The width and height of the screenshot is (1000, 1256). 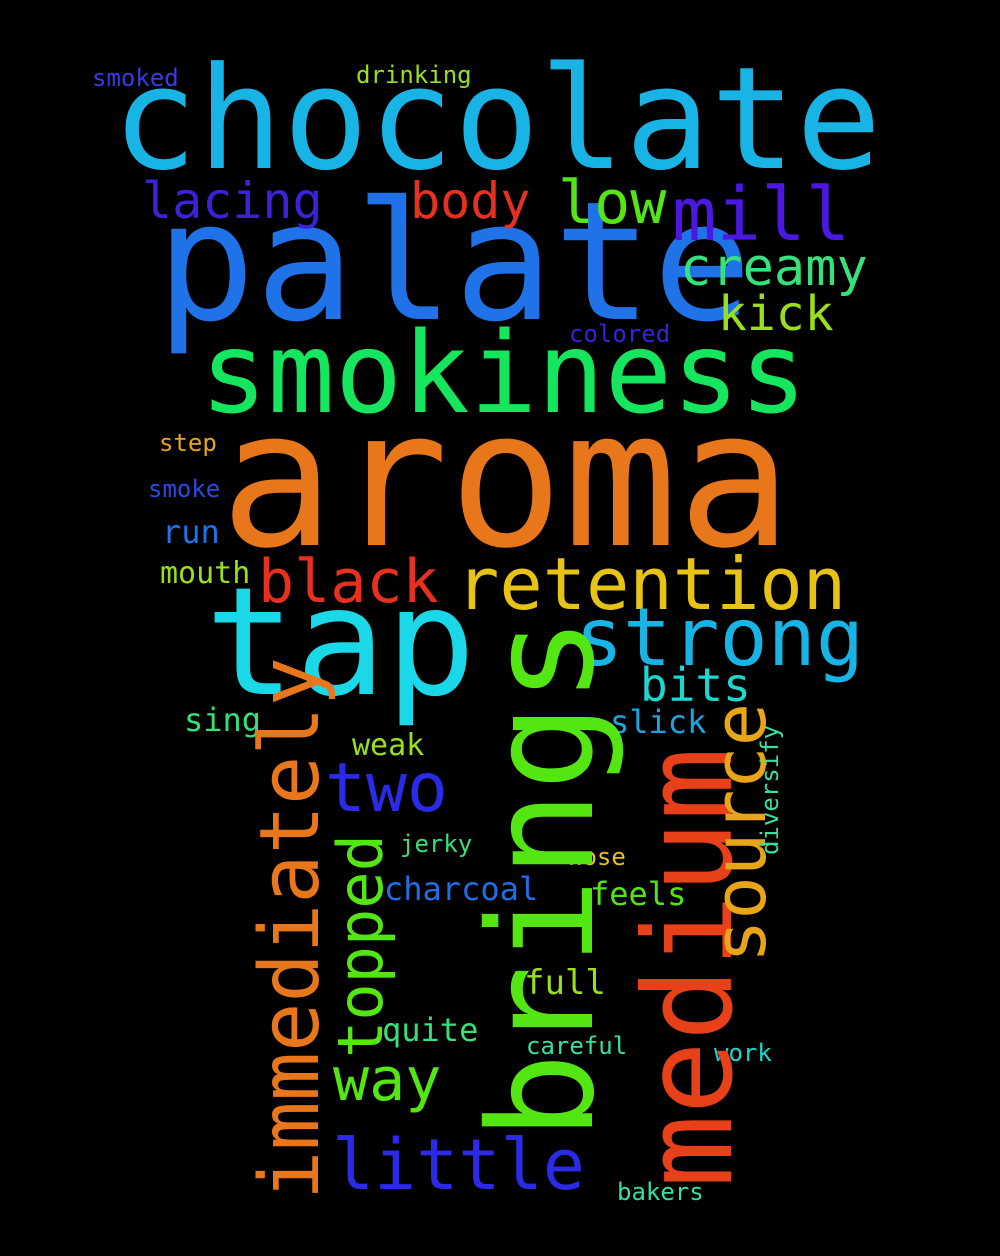 I want to click on word-two: two, so click(x=386, y=788).